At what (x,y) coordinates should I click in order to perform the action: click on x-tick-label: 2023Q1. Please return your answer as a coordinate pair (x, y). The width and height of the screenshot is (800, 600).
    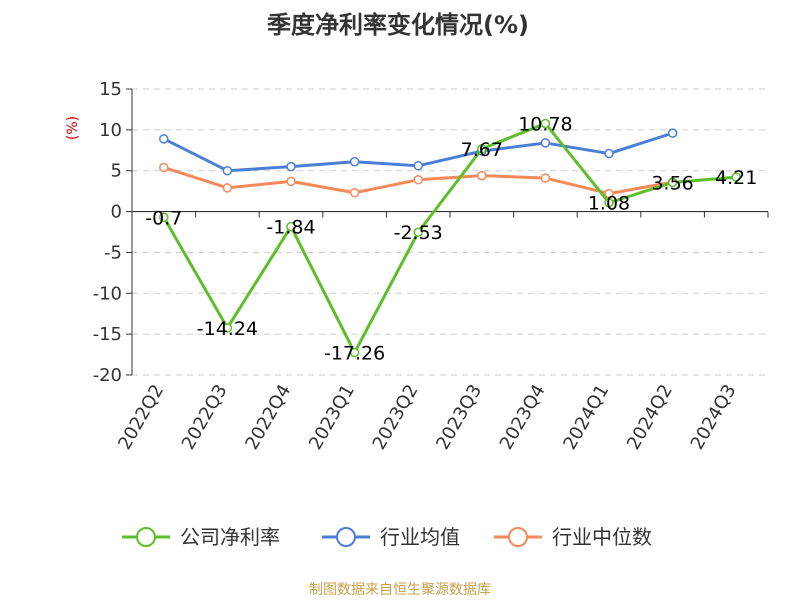
    Looking at the image, I should click on (332, 417).